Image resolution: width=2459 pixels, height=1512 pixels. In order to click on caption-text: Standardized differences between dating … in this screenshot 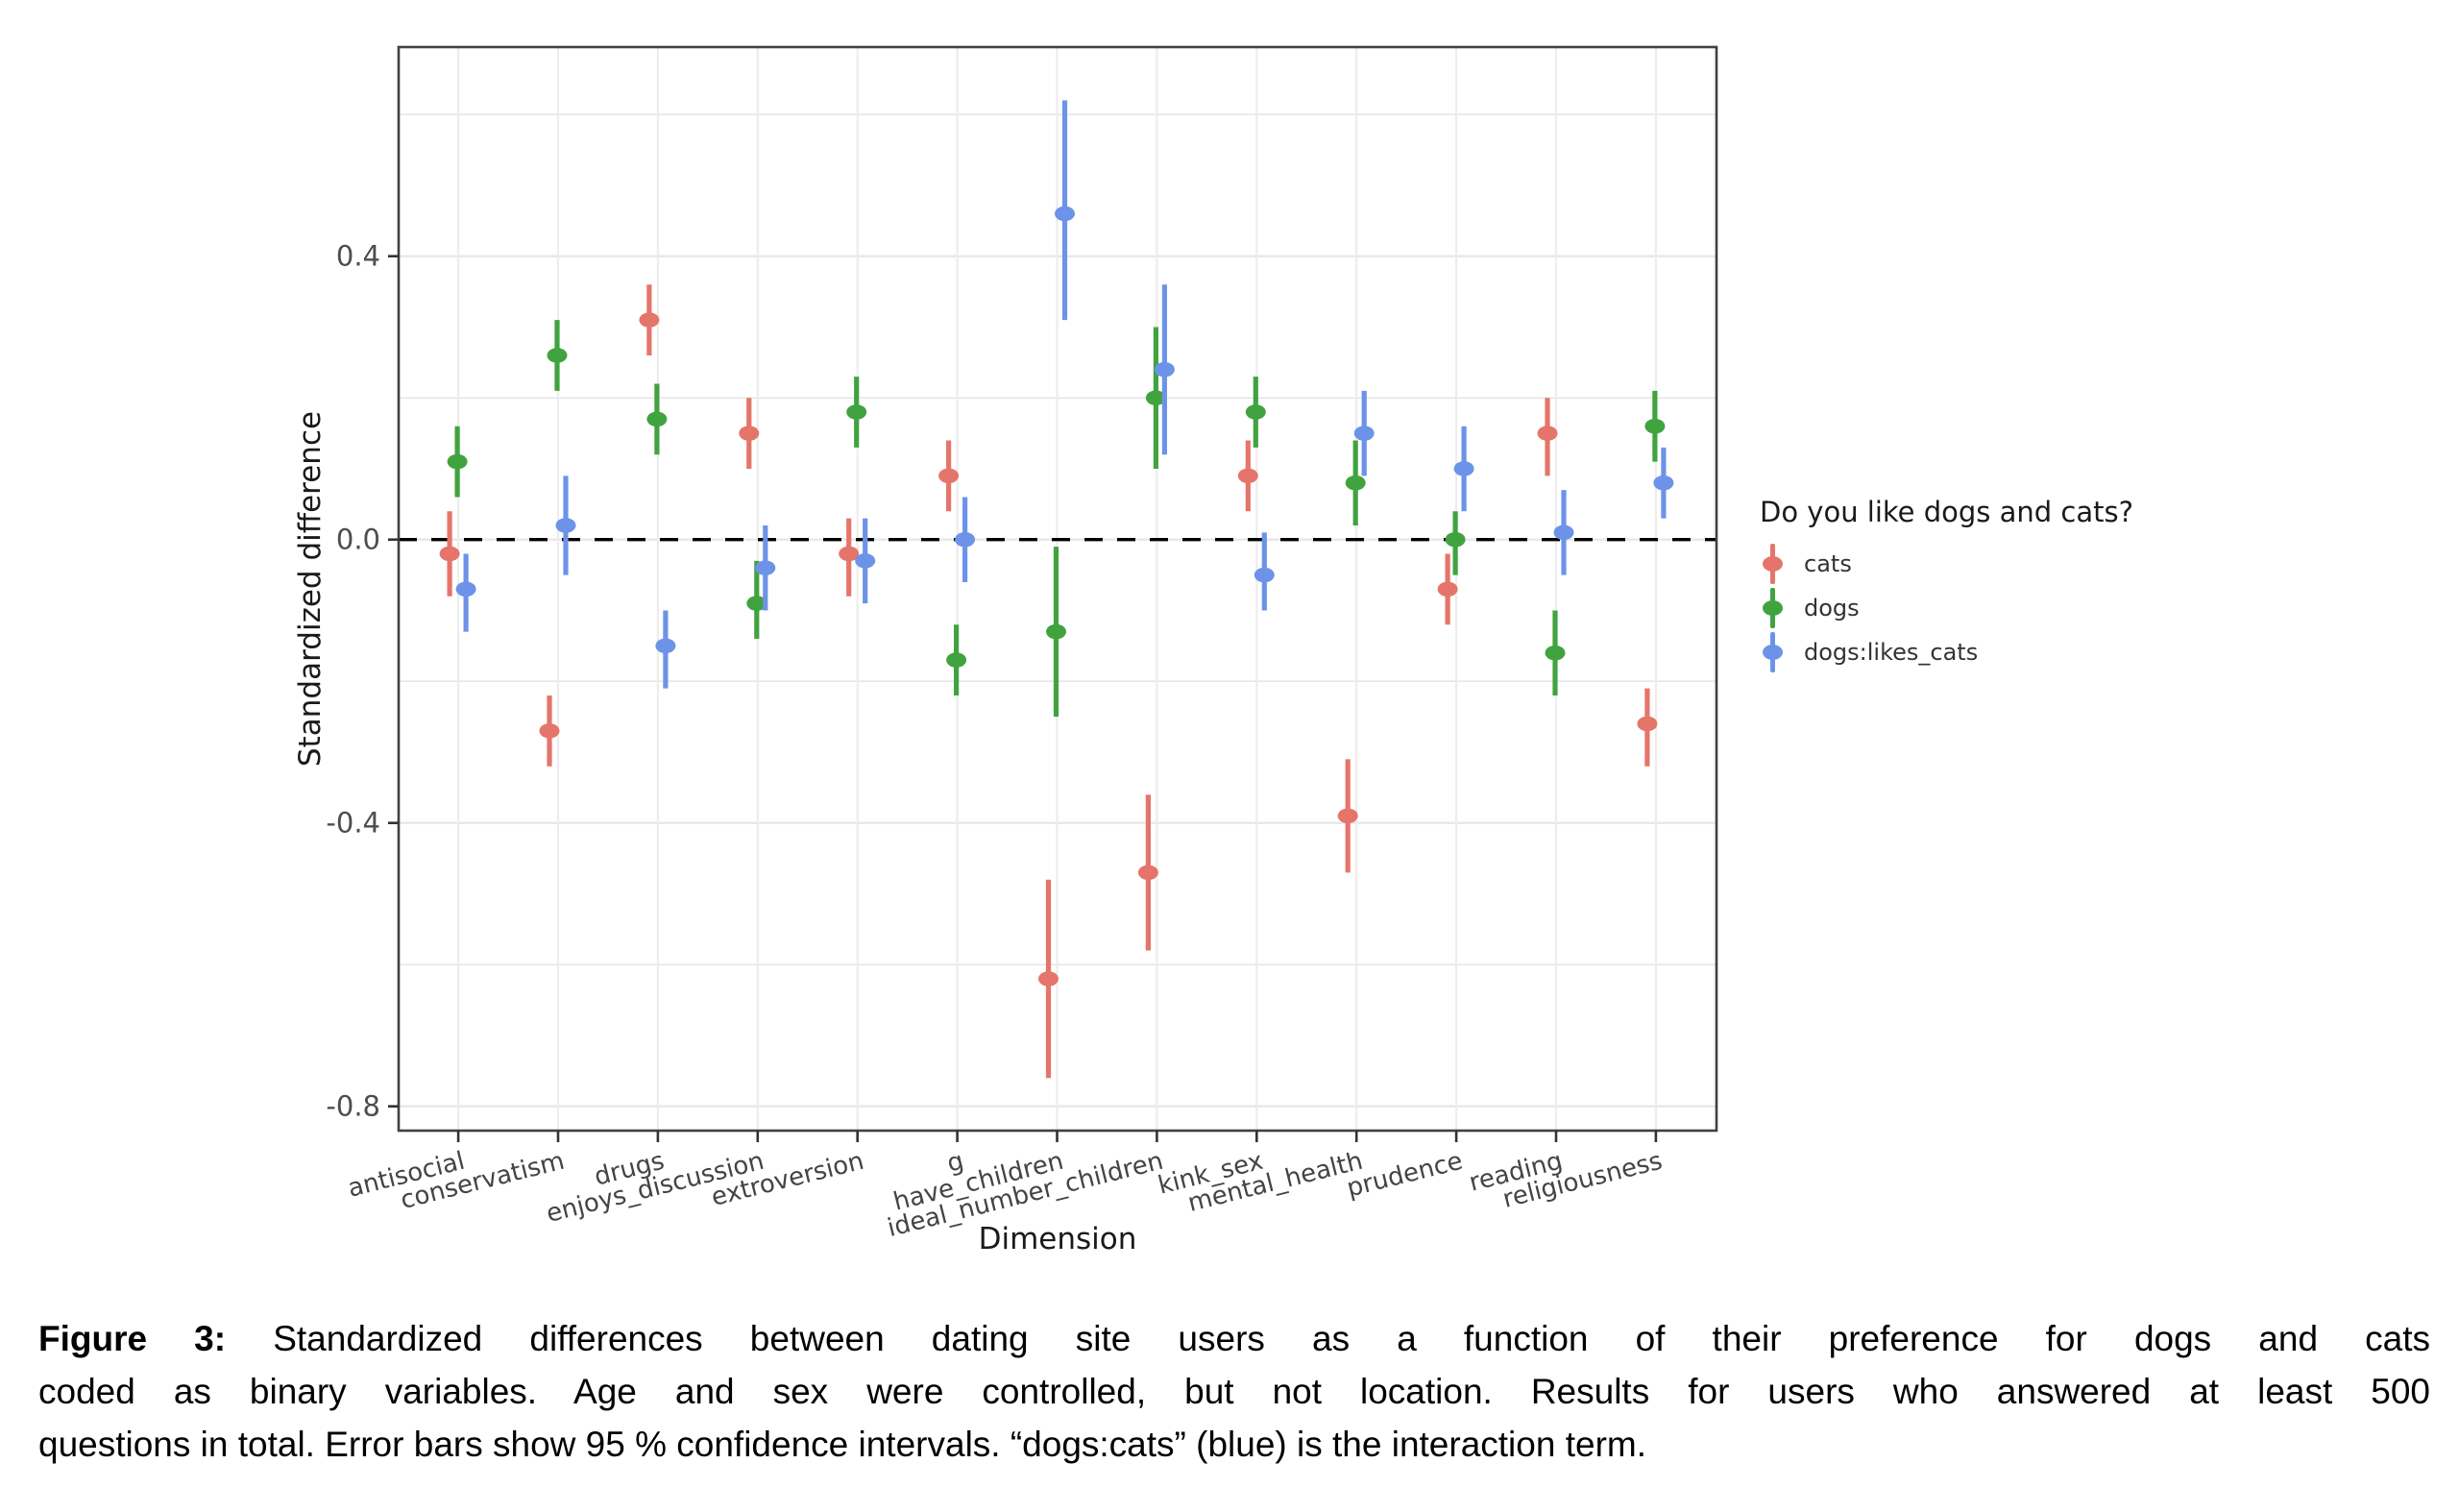, I will do `click(1351, 1338)`.